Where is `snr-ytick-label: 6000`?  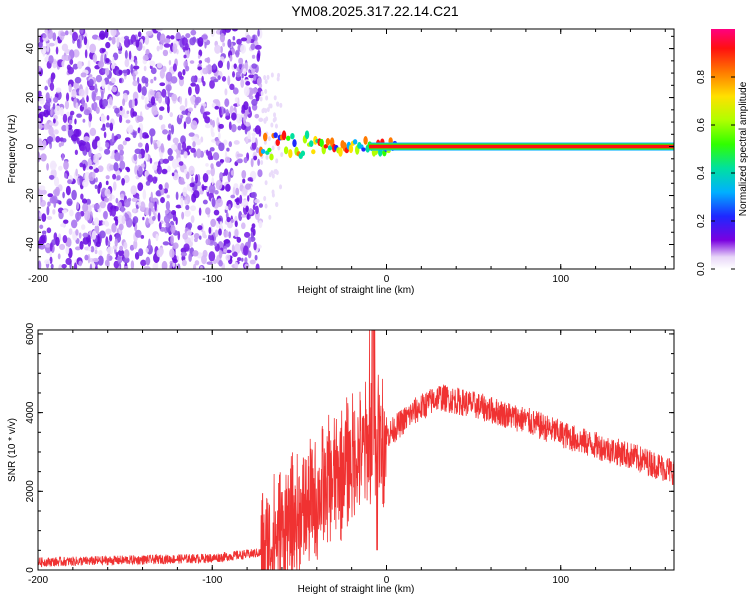
snr-ytick-label: 6000 is located at coordinates (30, 333).